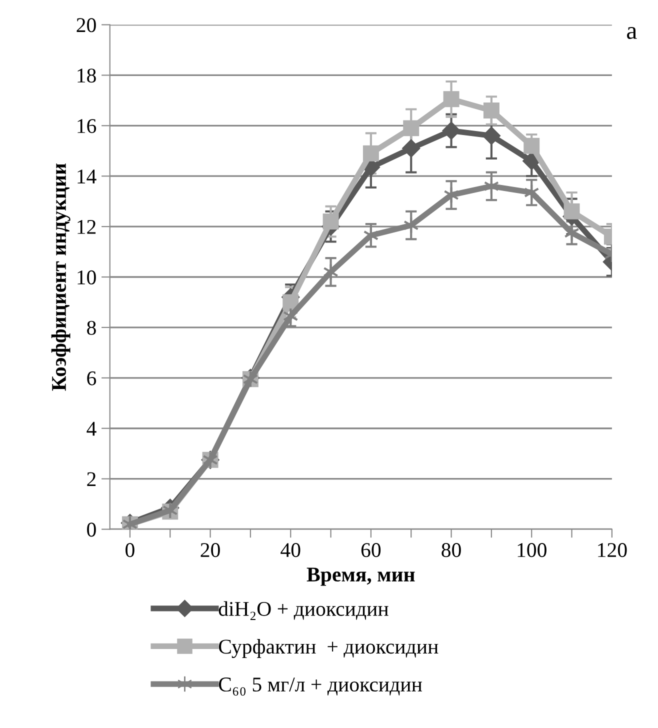 The width and height of the screenshot is (658, 728). What do you see at coordinates (91, 429) in the screenshot?
I see `y-tick-label: 4` at bounding box center [91, 429].